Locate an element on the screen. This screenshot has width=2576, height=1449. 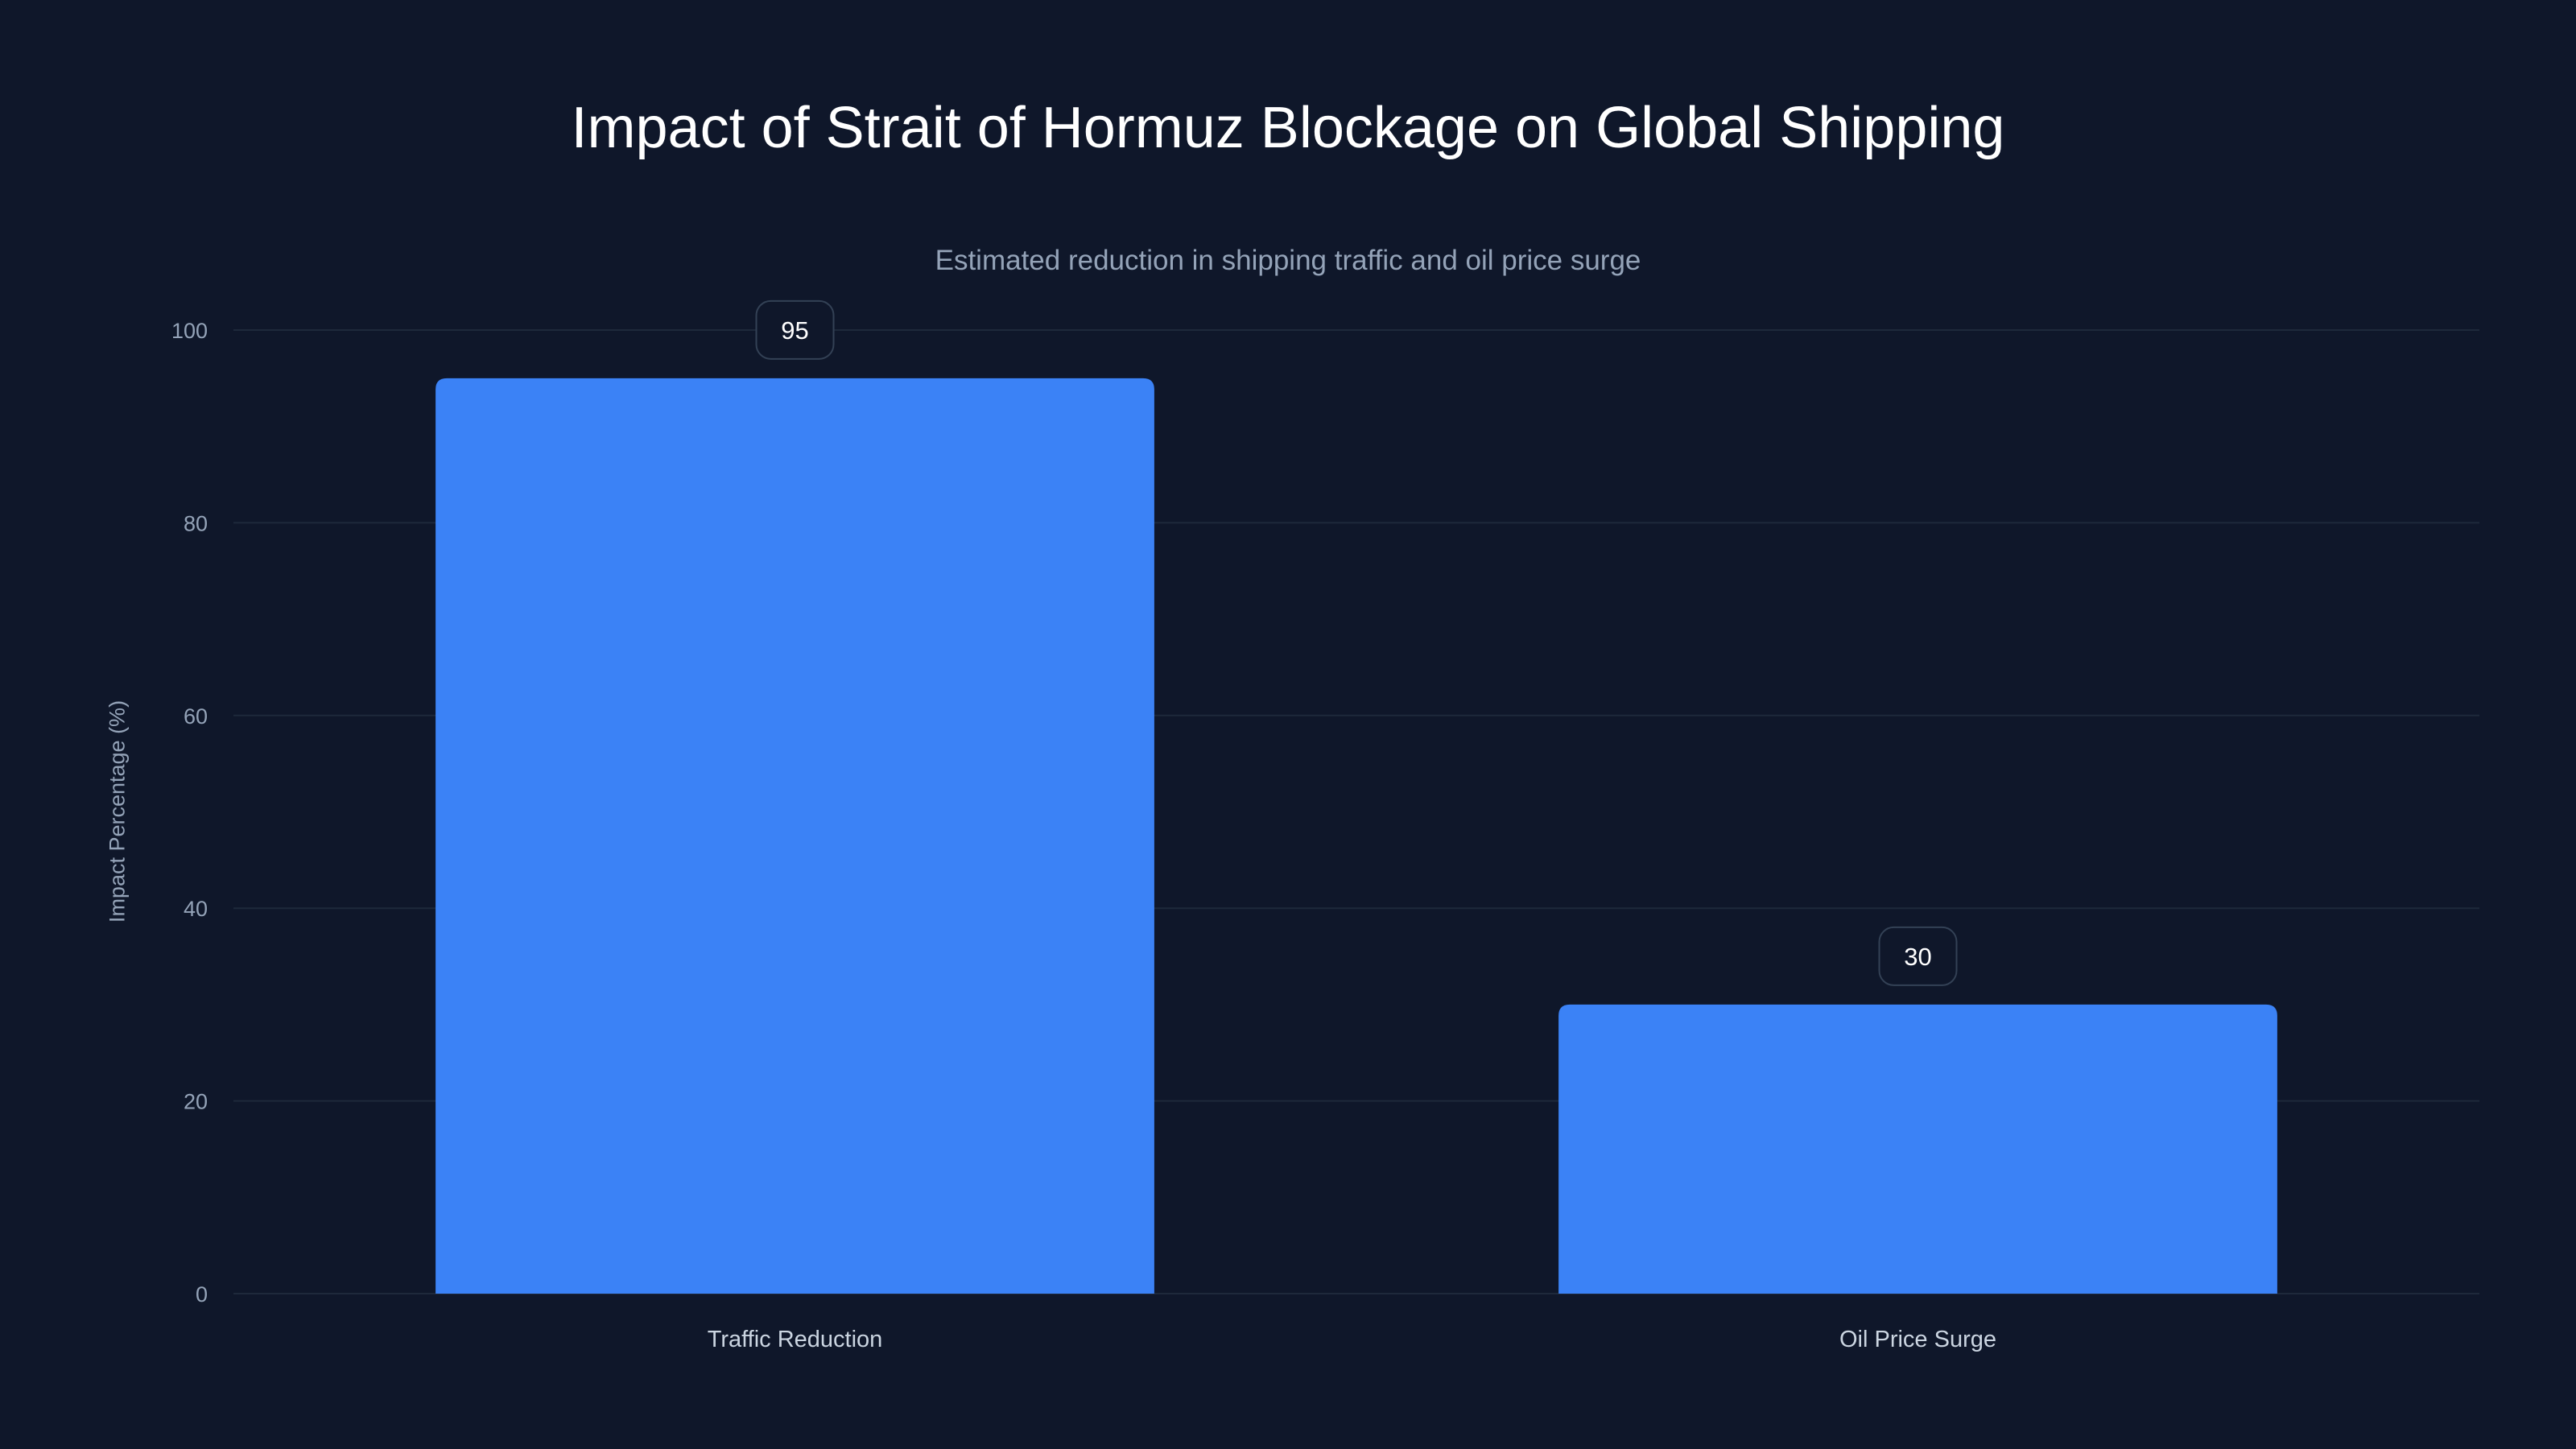
y-tick-label: 80 is located at coordinates (196, 523).